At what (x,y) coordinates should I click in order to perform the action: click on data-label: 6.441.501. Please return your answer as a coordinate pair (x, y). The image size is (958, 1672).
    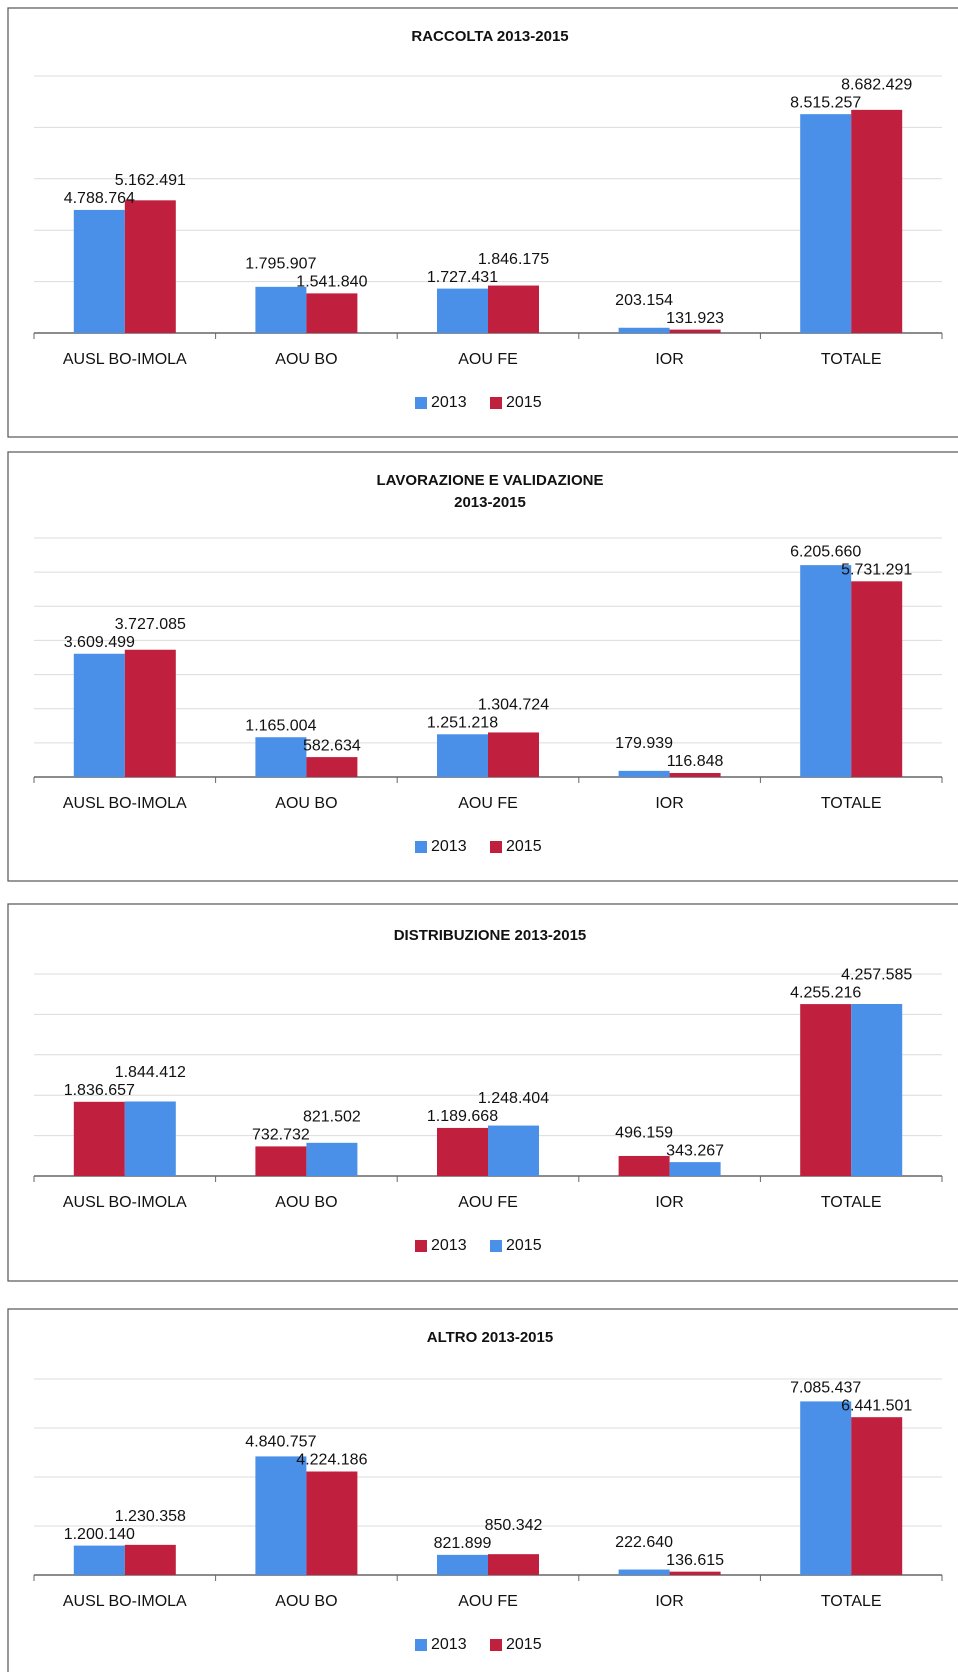
    Looking at the image, I should click on (876, 1405).